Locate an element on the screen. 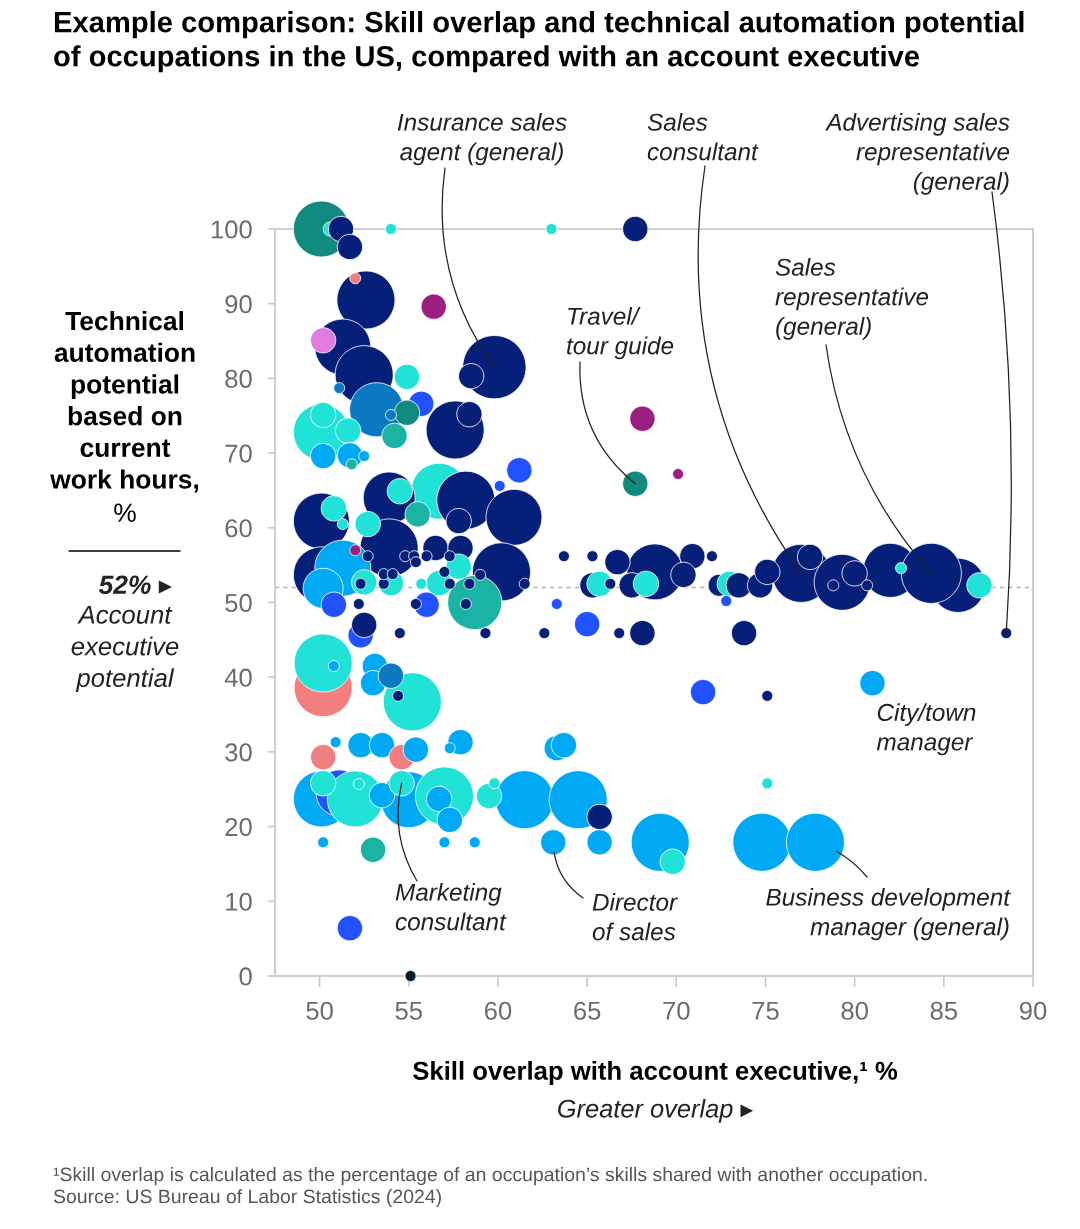 Image resolution: width=1080 pixels, height=1229 pixels. chart-title: Example comparison: Skill overlap and technical automation potential of occupations in the US, compared with an account executive is located at coordinates (539, 42).